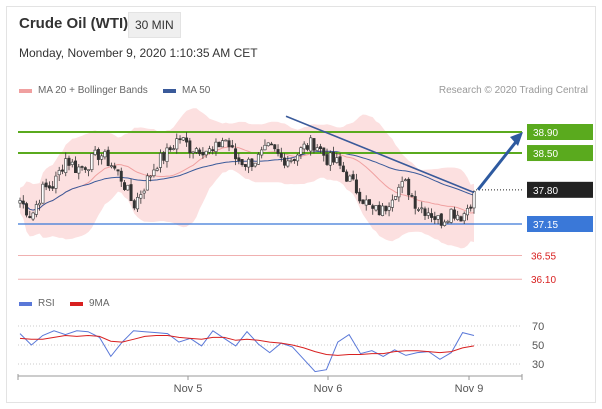  Describe the element at coordinates (247, 345) in the screenshot. I see `rsi-ma9-line` at that location.